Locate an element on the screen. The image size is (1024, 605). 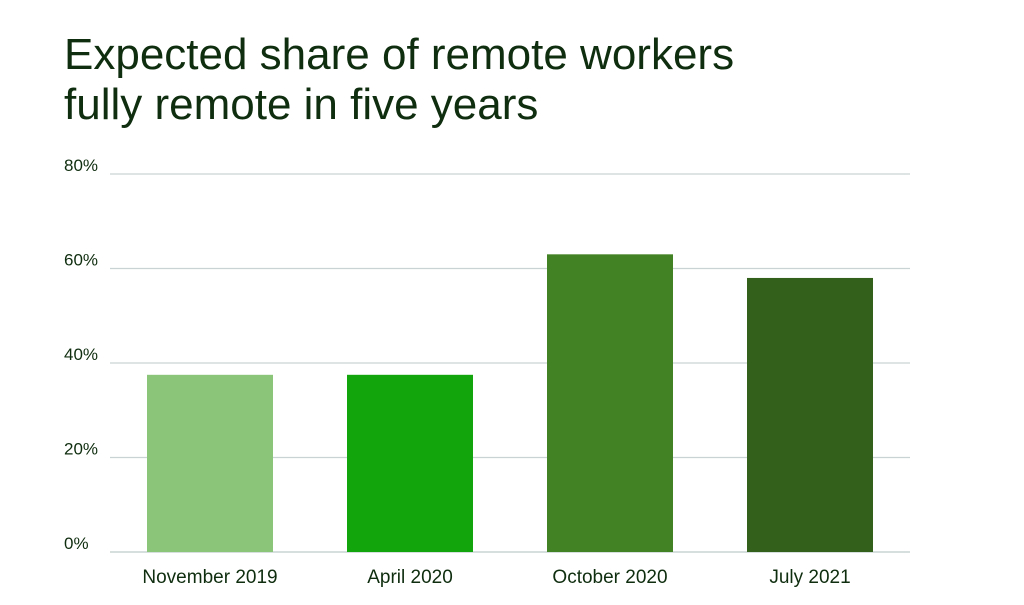
y-tick-label: 0% is located at coordinates (76, 543).